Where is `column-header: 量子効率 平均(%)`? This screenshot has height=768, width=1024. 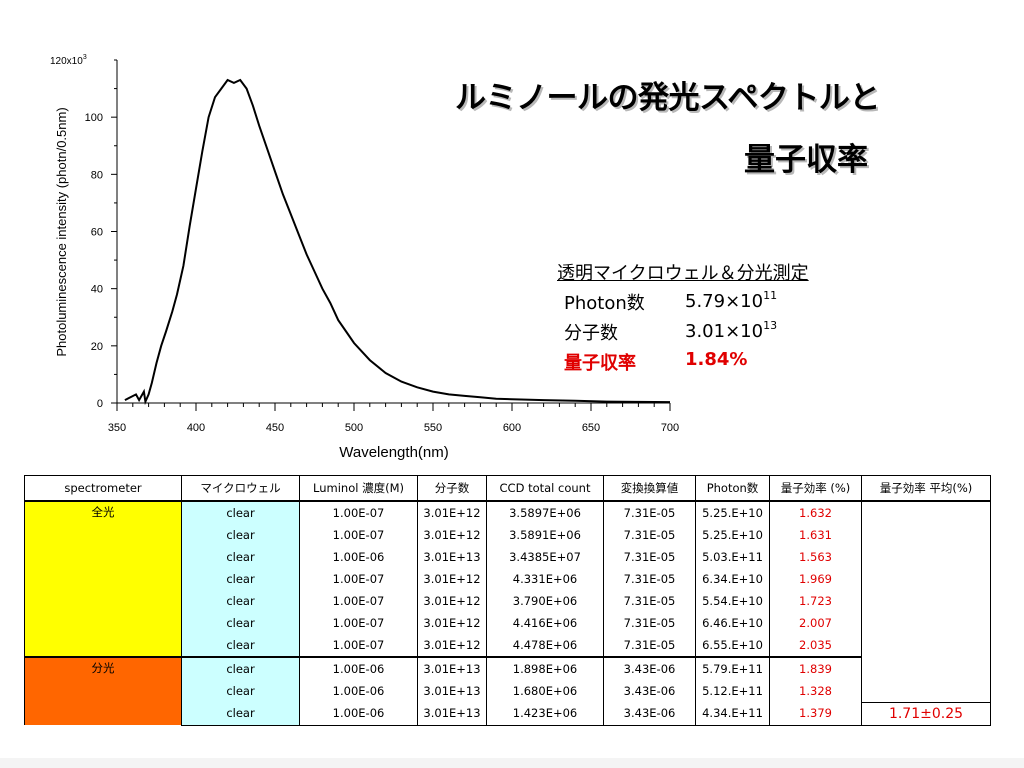
column-header: 量子効率 平均(%) is located at coordinates (926, 488).